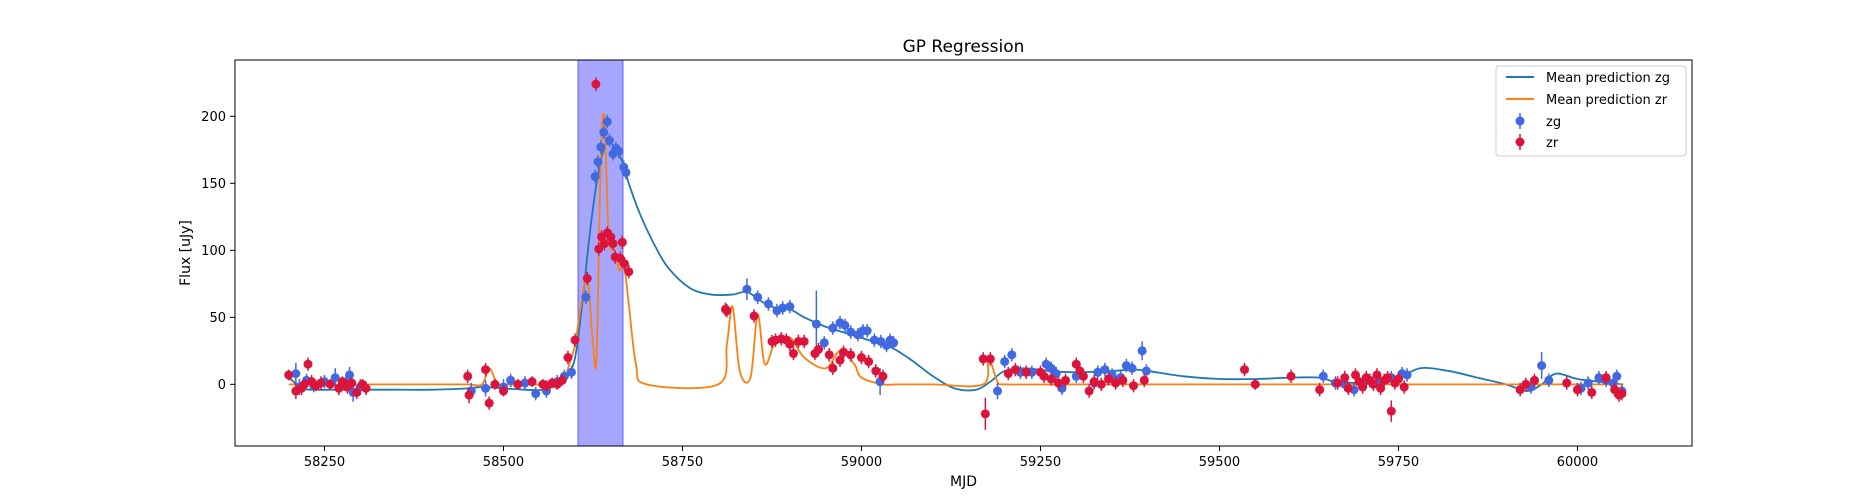 Image resolution: width=1875 pixels, height=500 pixels. Describe the element at coordinates (186, 253) in the screenshot. I see `y-axis-label: Flux [uJy]` at that location.